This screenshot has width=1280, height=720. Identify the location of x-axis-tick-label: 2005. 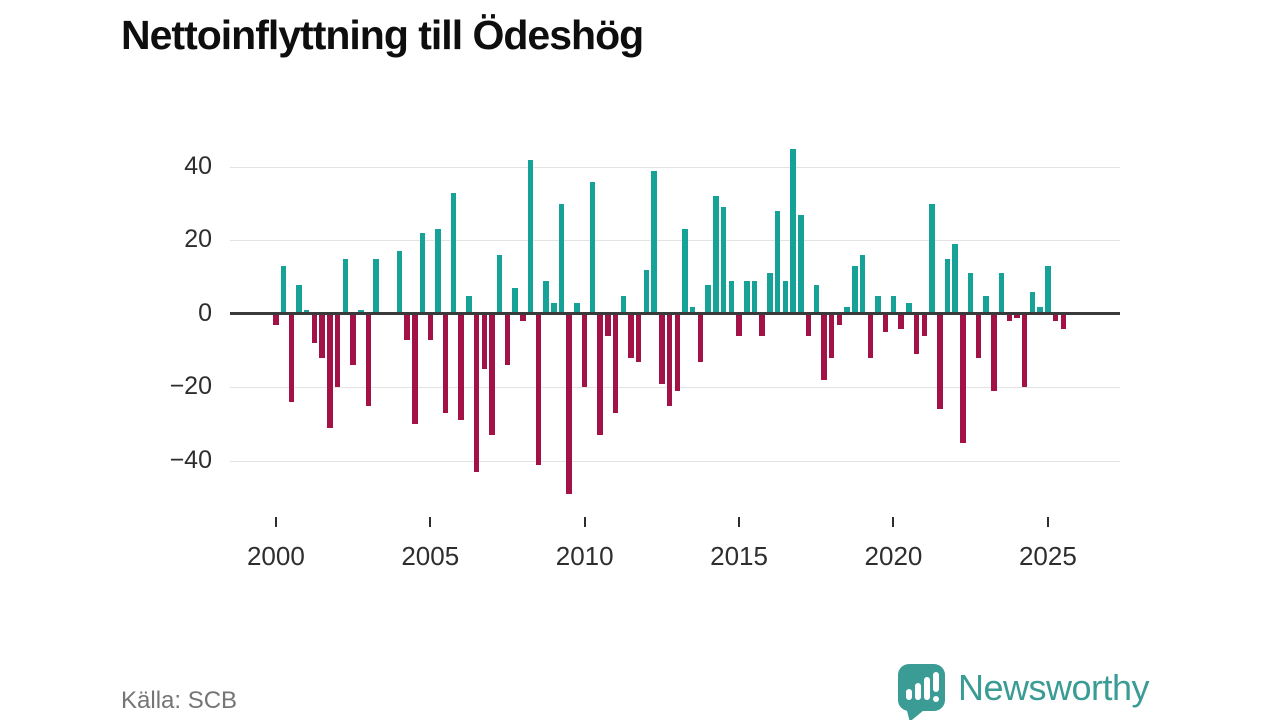
(430, 556).